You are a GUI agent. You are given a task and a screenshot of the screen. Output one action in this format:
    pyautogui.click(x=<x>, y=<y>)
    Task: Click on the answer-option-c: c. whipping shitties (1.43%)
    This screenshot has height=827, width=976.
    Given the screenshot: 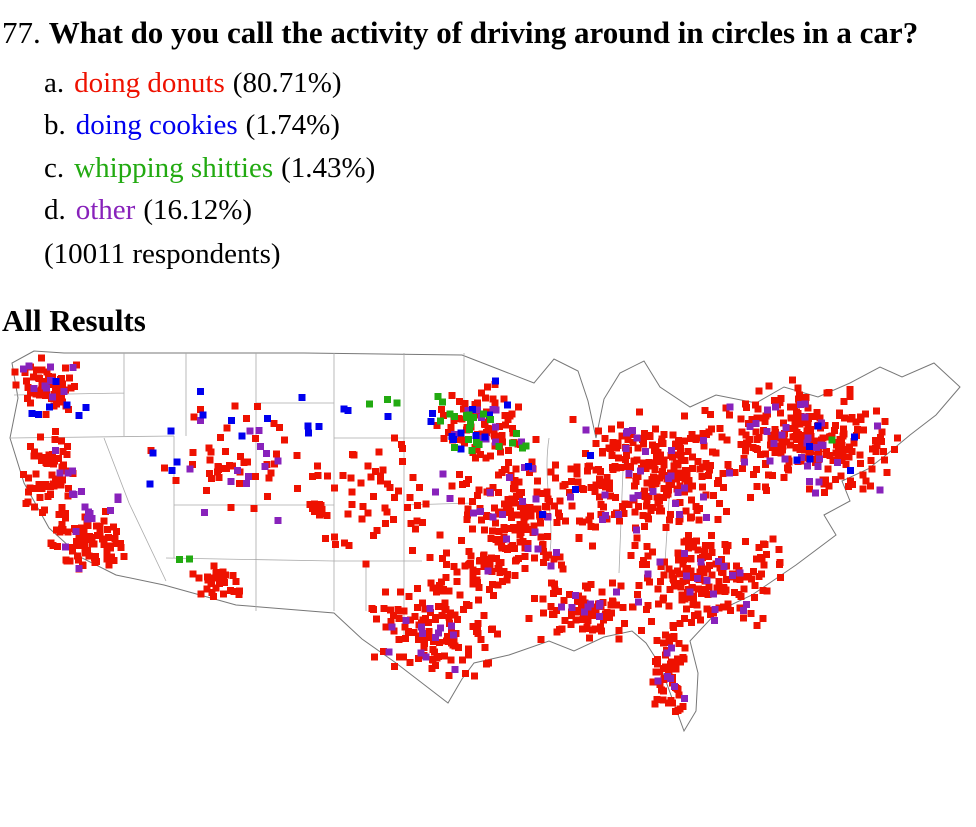 What is the action you would take?
    pyautogui.click(x=510, y=168)
    